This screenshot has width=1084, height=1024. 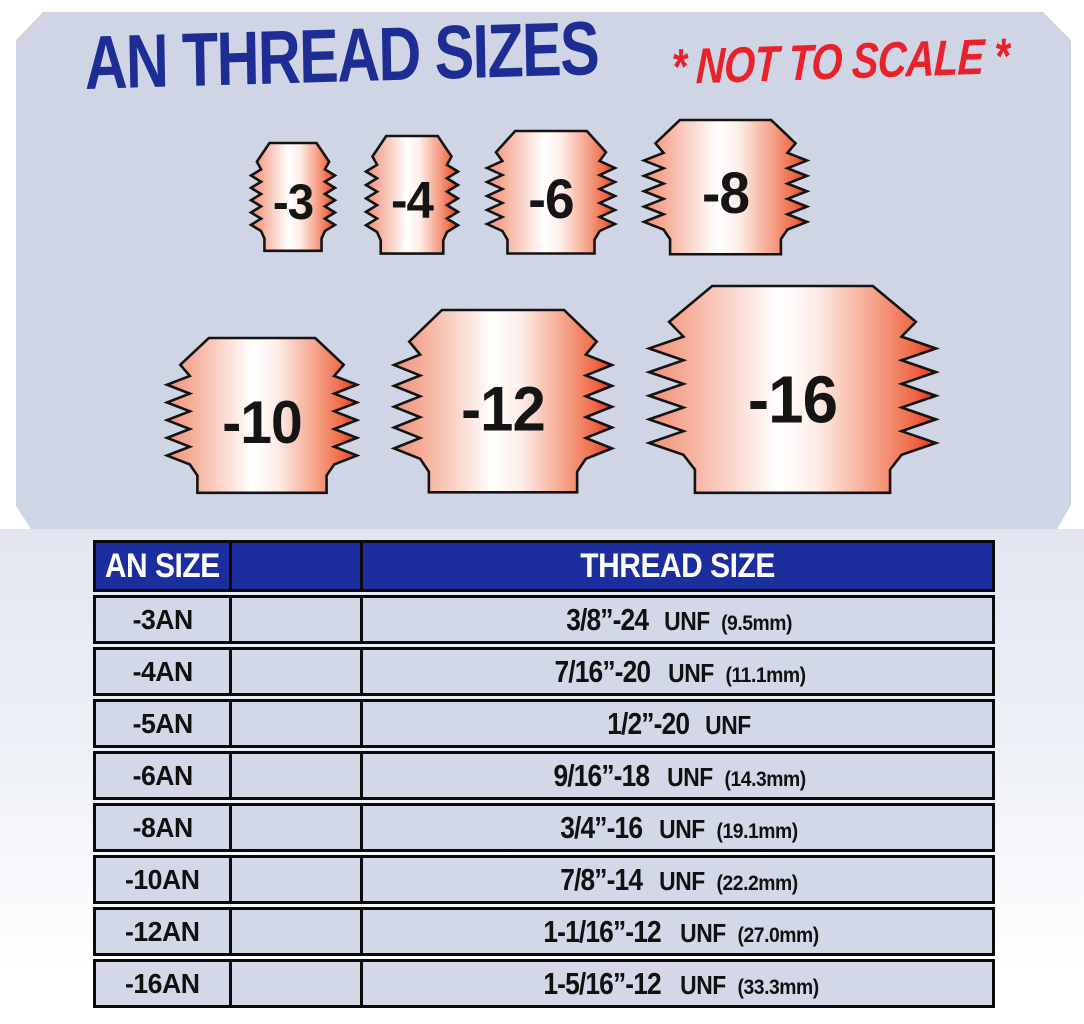 I want to click on cell-an-size: -12AN, so click(x=162, y=931).